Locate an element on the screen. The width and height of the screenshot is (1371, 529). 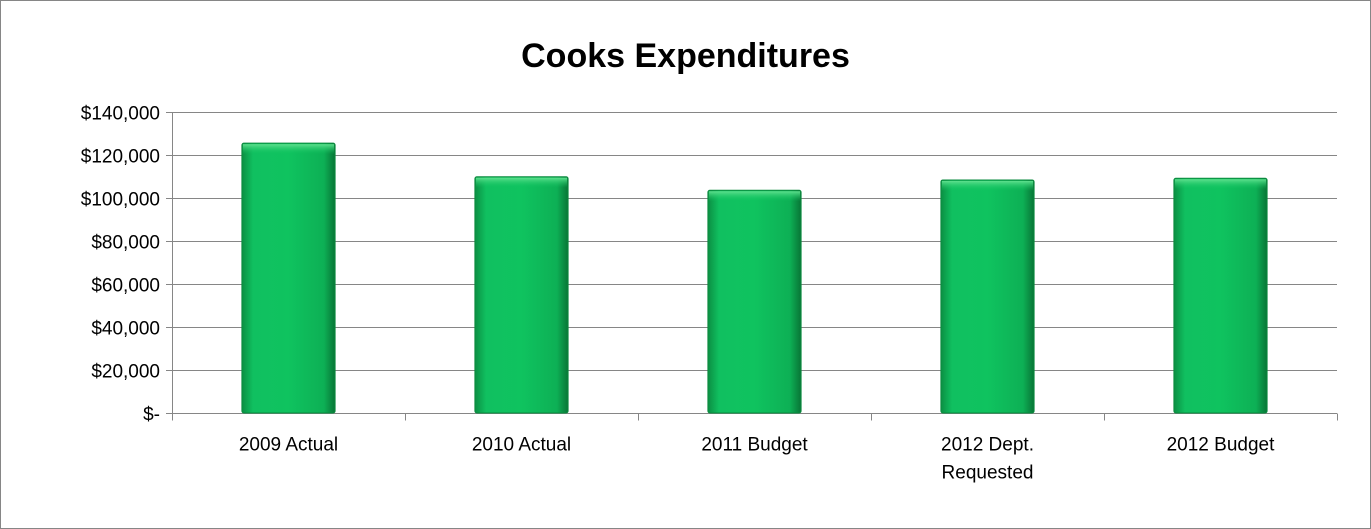
x-tick-label: 2010 Actual is located at coordinates (521, 445).